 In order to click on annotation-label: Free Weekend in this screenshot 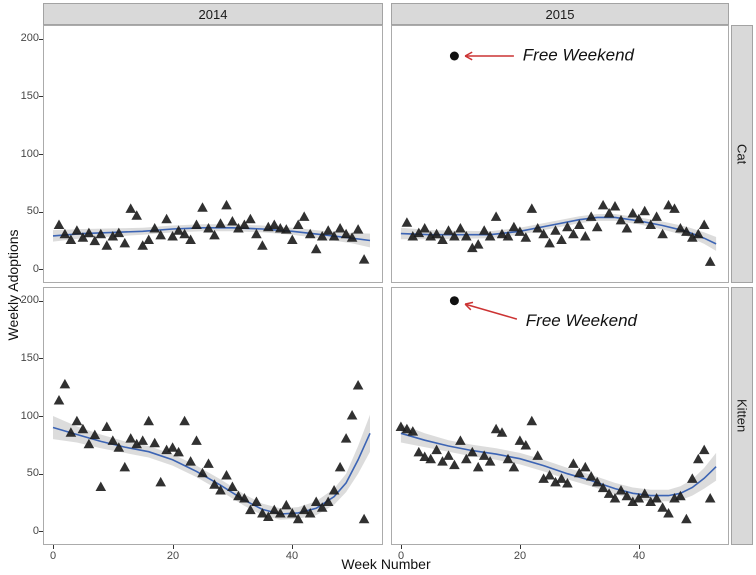, I will do `click(582, 320)`.